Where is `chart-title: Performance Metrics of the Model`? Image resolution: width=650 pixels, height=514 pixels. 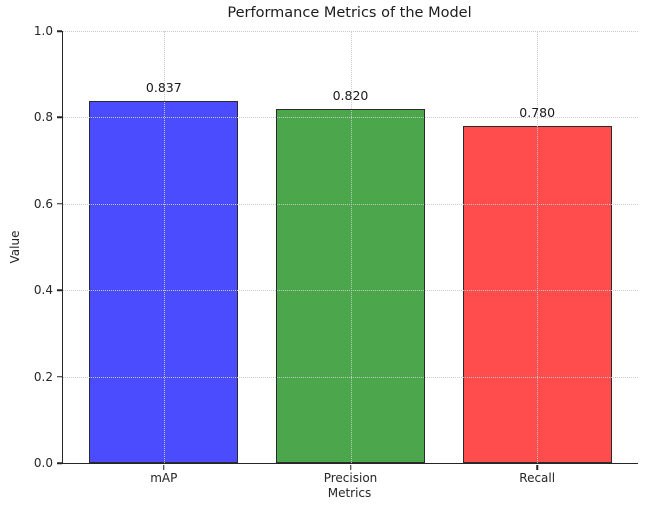 chart-title: Performance Metrics of the Model is located at coordinates (349, 13).